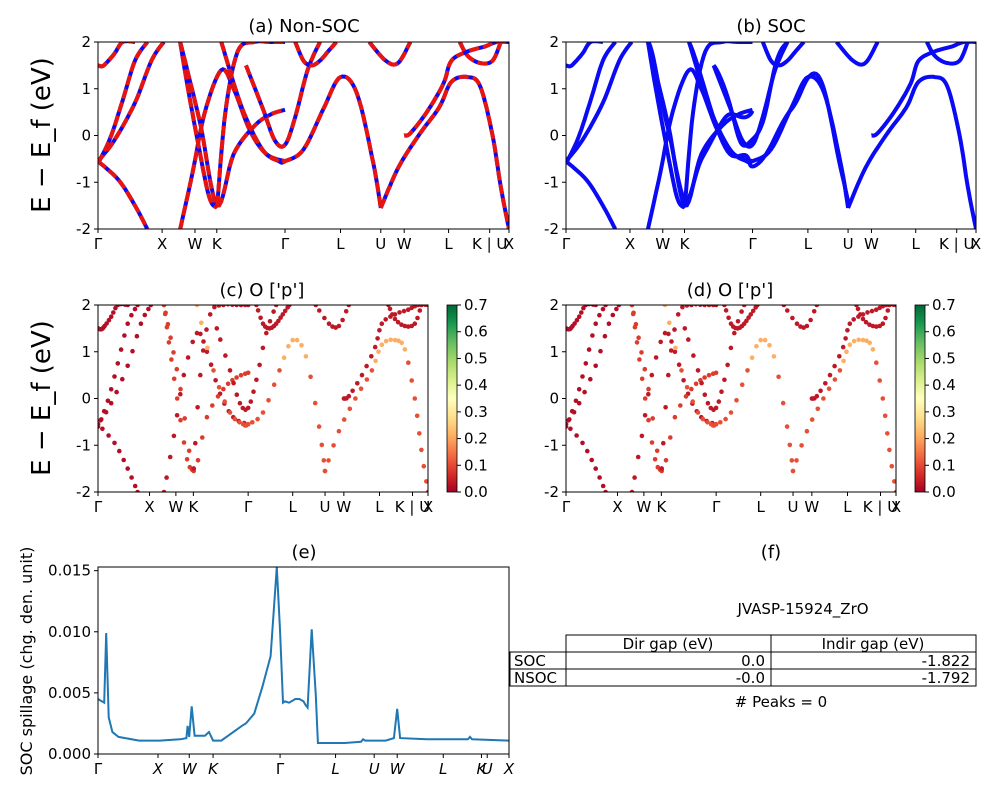 This screenshot has height=800, width=1000. Describe the element at coordinates (476, 492) in the screenshot. I see `colorbar-tick-label: 0.0` at that location.